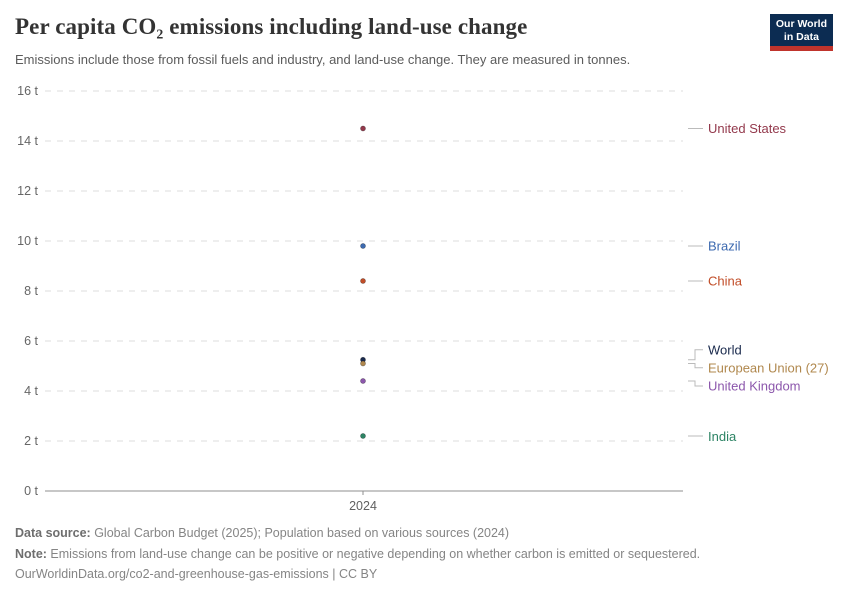 The width and height of the screenshot is (850, 600). I want to click on data-source-label: Data source:, so click(53, 533).